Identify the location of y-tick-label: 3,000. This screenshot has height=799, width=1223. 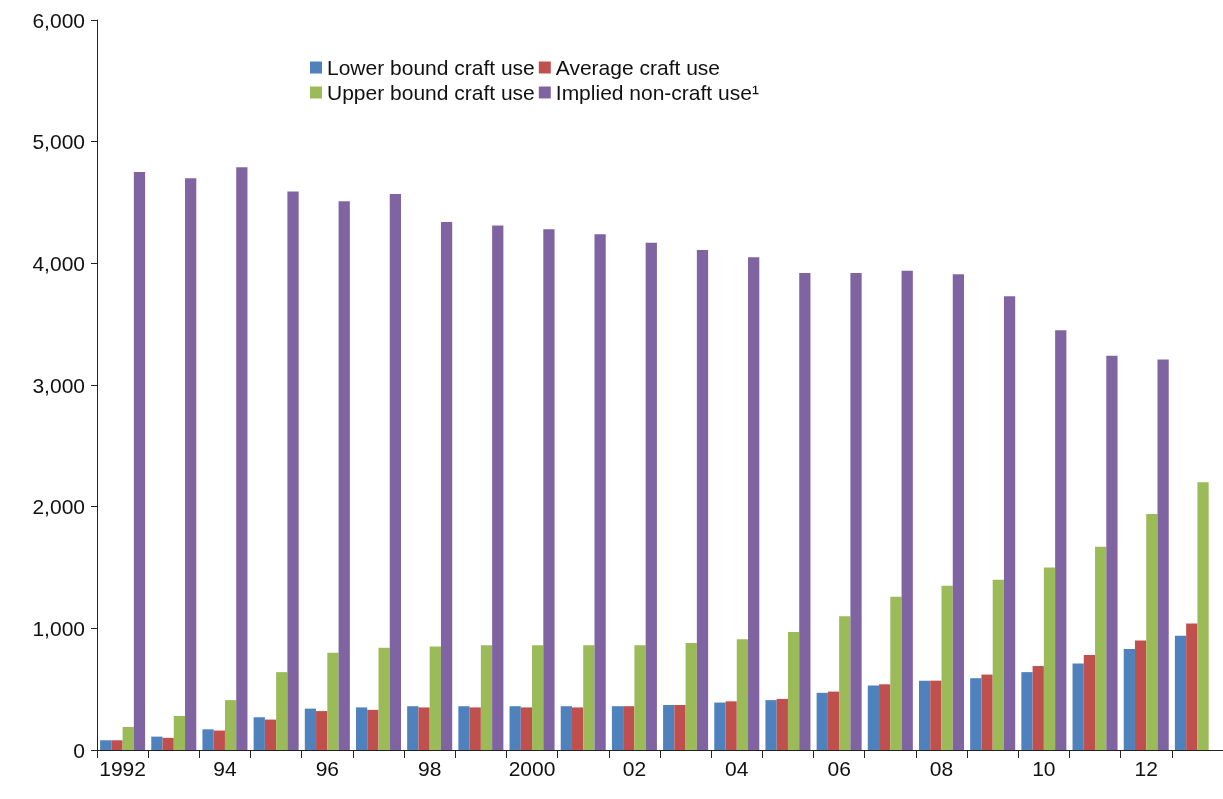
(58, 385).